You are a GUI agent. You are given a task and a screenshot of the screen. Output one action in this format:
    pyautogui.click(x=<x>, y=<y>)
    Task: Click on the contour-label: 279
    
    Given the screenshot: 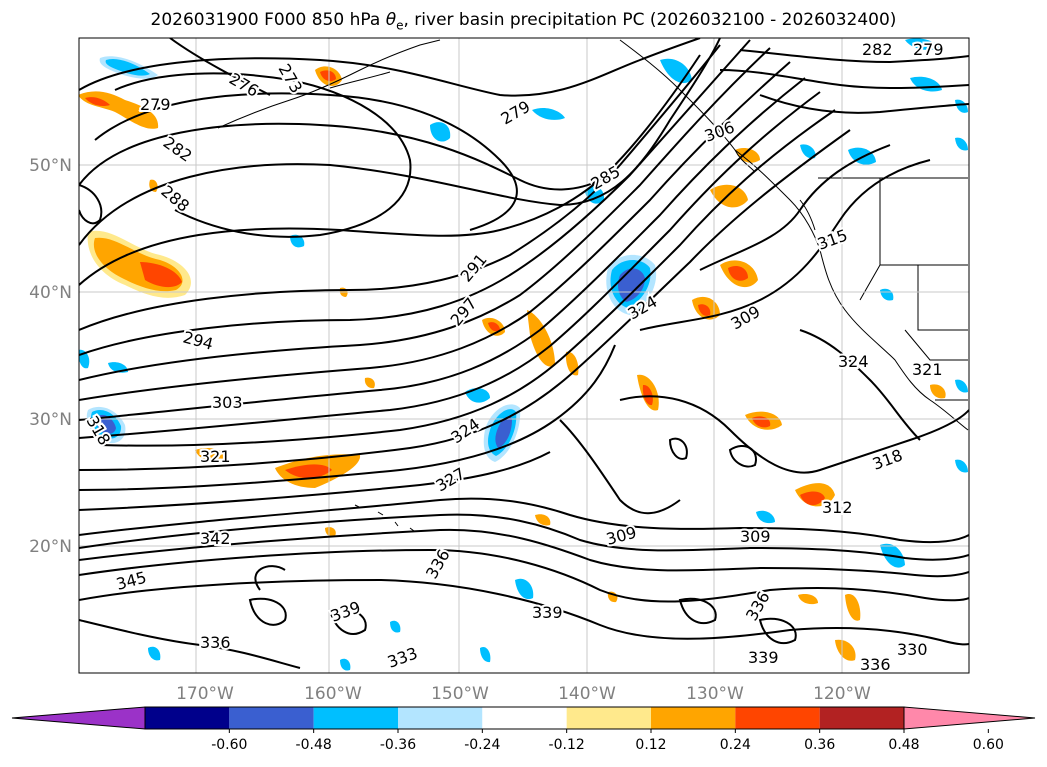 What is the action you would take?
    pyautogui.click(x=155, y=104)
    